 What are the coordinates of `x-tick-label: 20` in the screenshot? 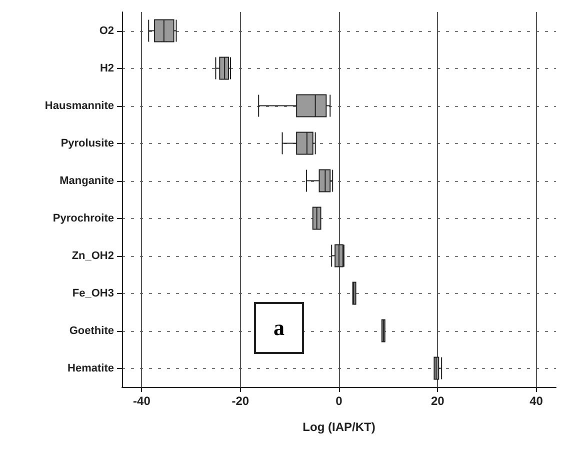 It's located at (437, 401).